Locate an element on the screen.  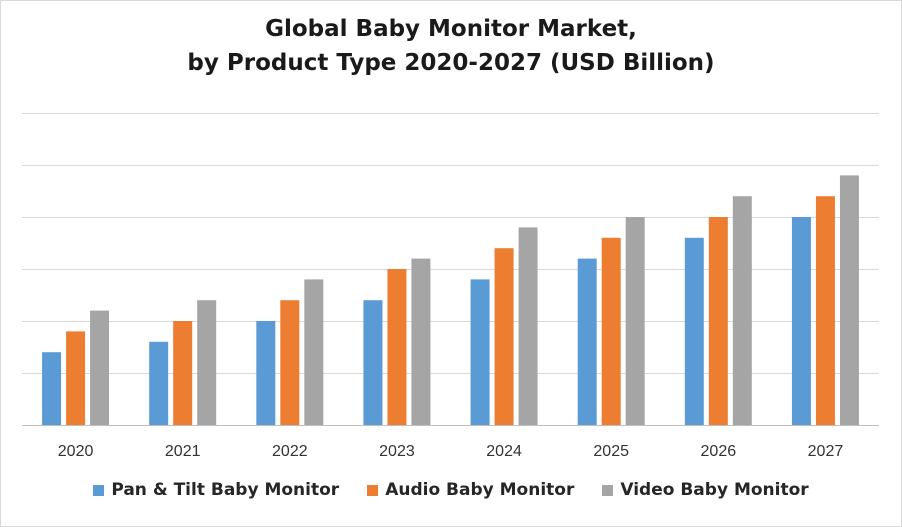
legend-label-pan-tilt: Pan & Tilt Baby Monitor is located at coordinates (225, 490).